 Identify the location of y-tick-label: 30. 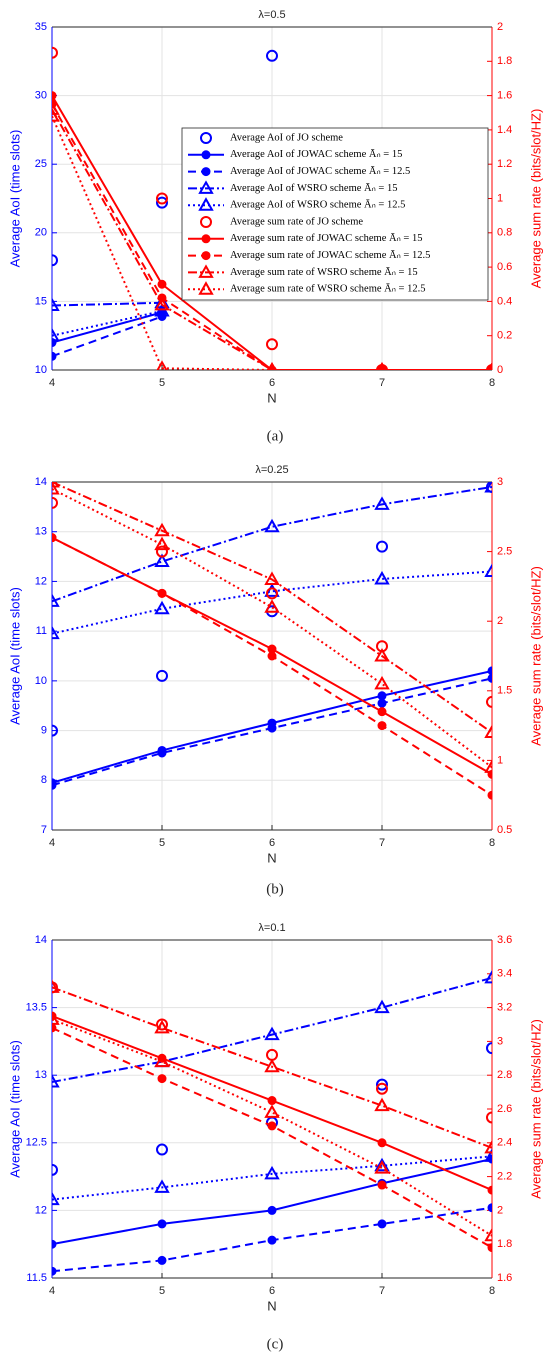
(41, 96).